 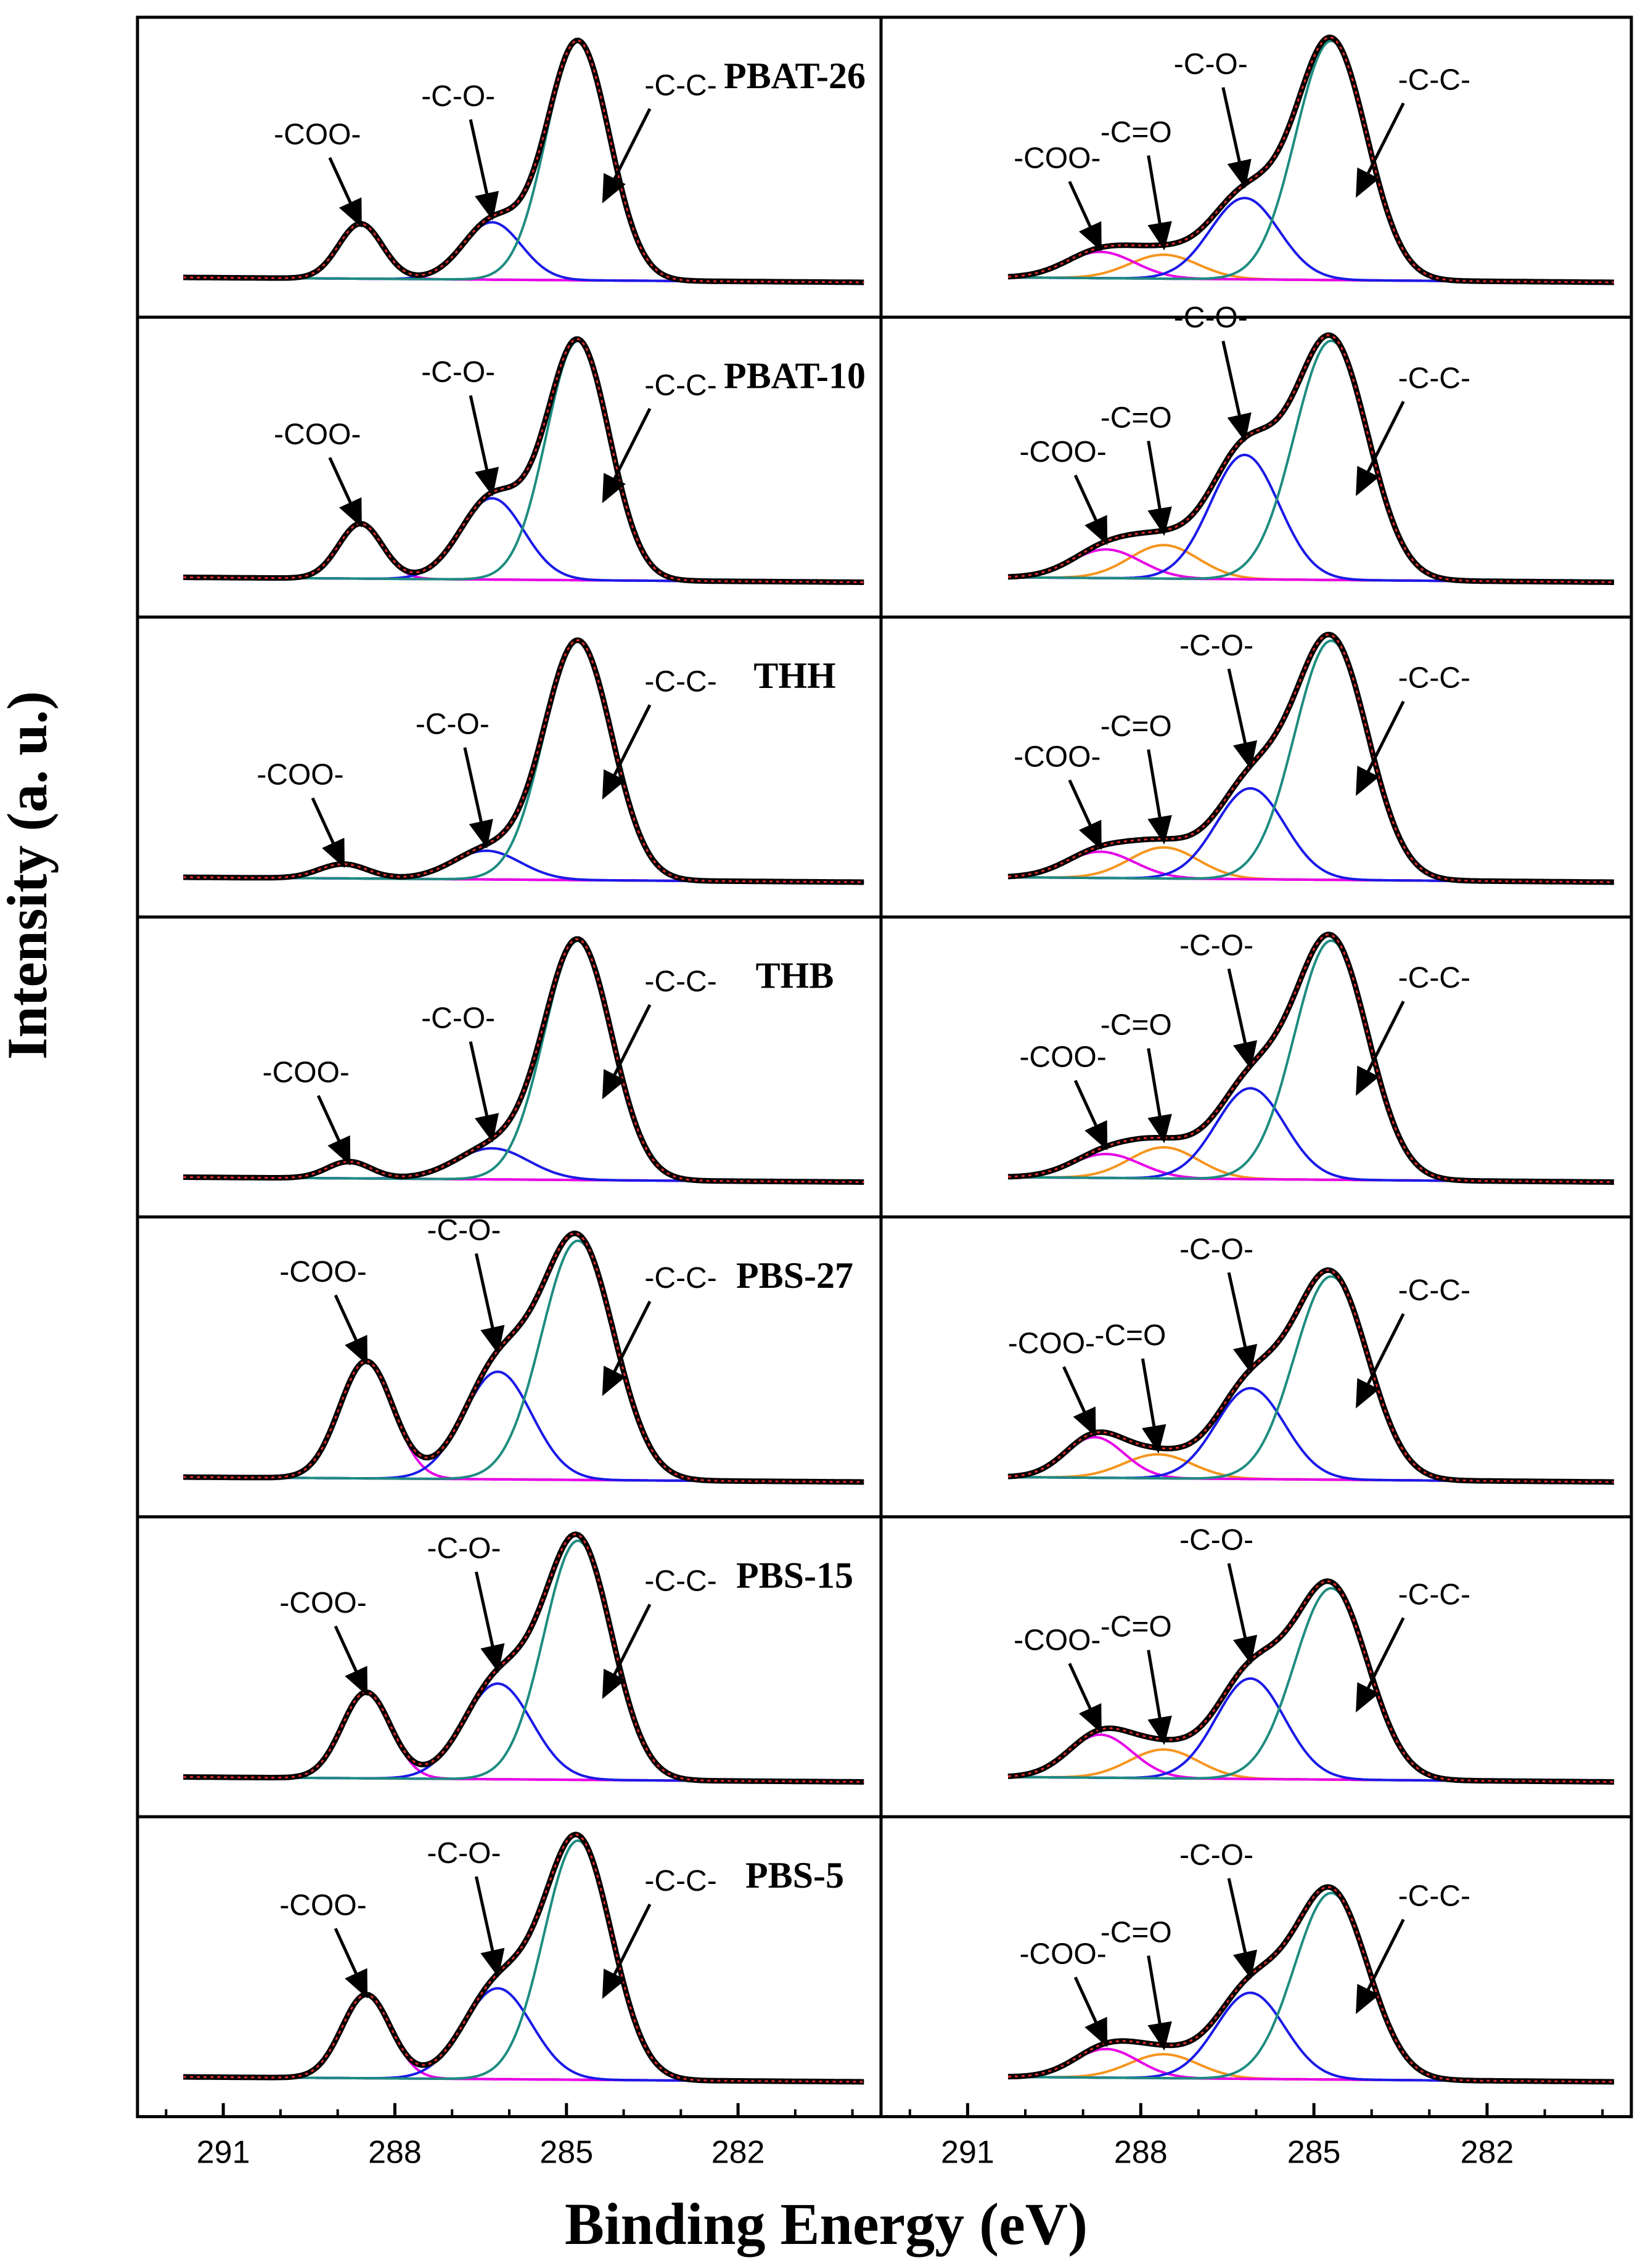 What do you see at coordinates (795, 376) in the screenshot?
I see `sample-label: PBAT-10` at bounding box center [795, 376].